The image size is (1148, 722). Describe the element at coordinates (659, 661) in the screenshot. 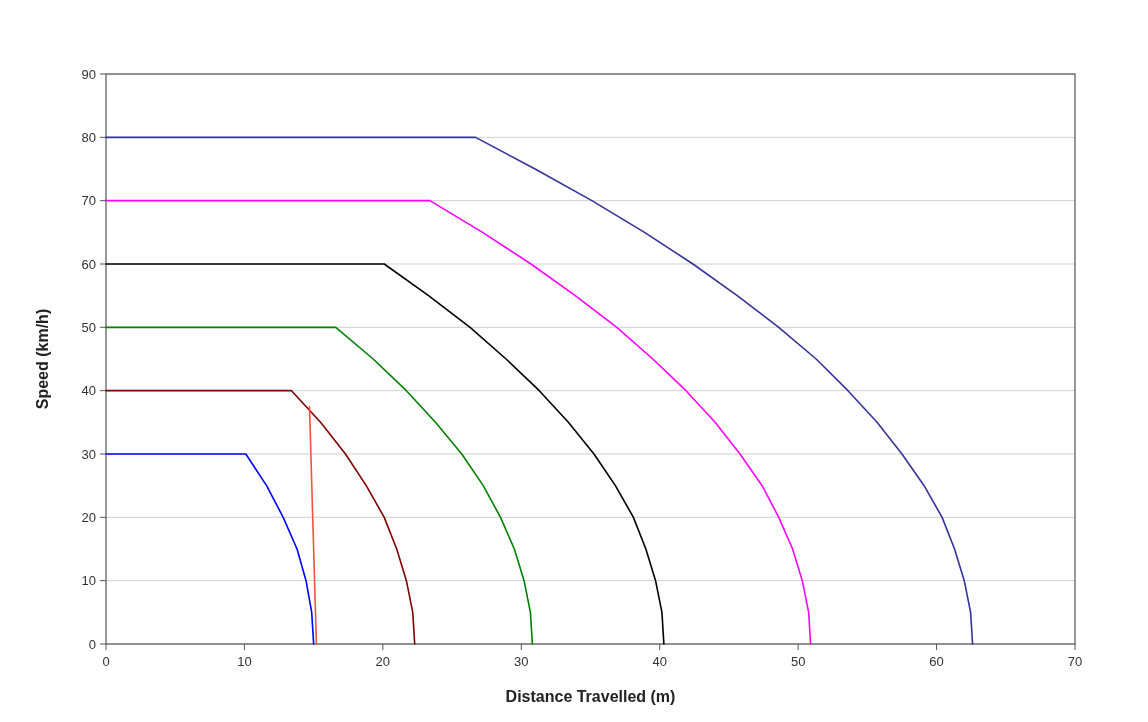

I see `x-tick-label: 40` at that location.